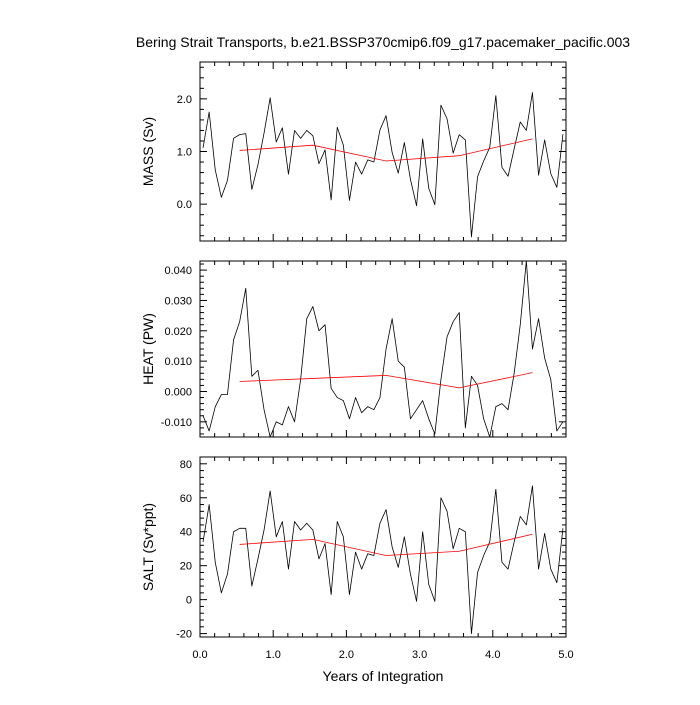 The width and height of the screenshot is (700, 705). What do you see at coordinates (148, 547) in the screenshot?
I see `y-axis-label-salt: SALT (Sv*ppt)` at bounding box center [148, 547].